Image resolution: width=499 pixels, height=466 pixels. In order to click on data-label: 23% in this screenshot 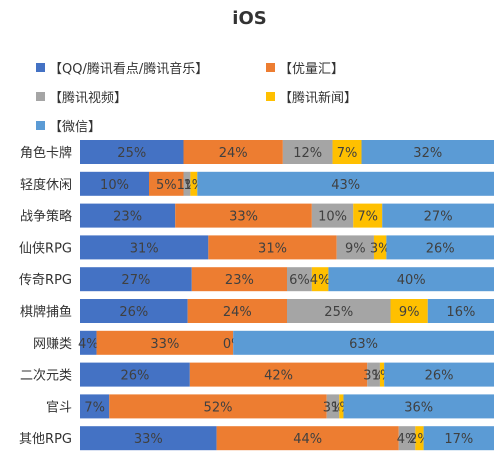, I will do `click(239, 280)`.